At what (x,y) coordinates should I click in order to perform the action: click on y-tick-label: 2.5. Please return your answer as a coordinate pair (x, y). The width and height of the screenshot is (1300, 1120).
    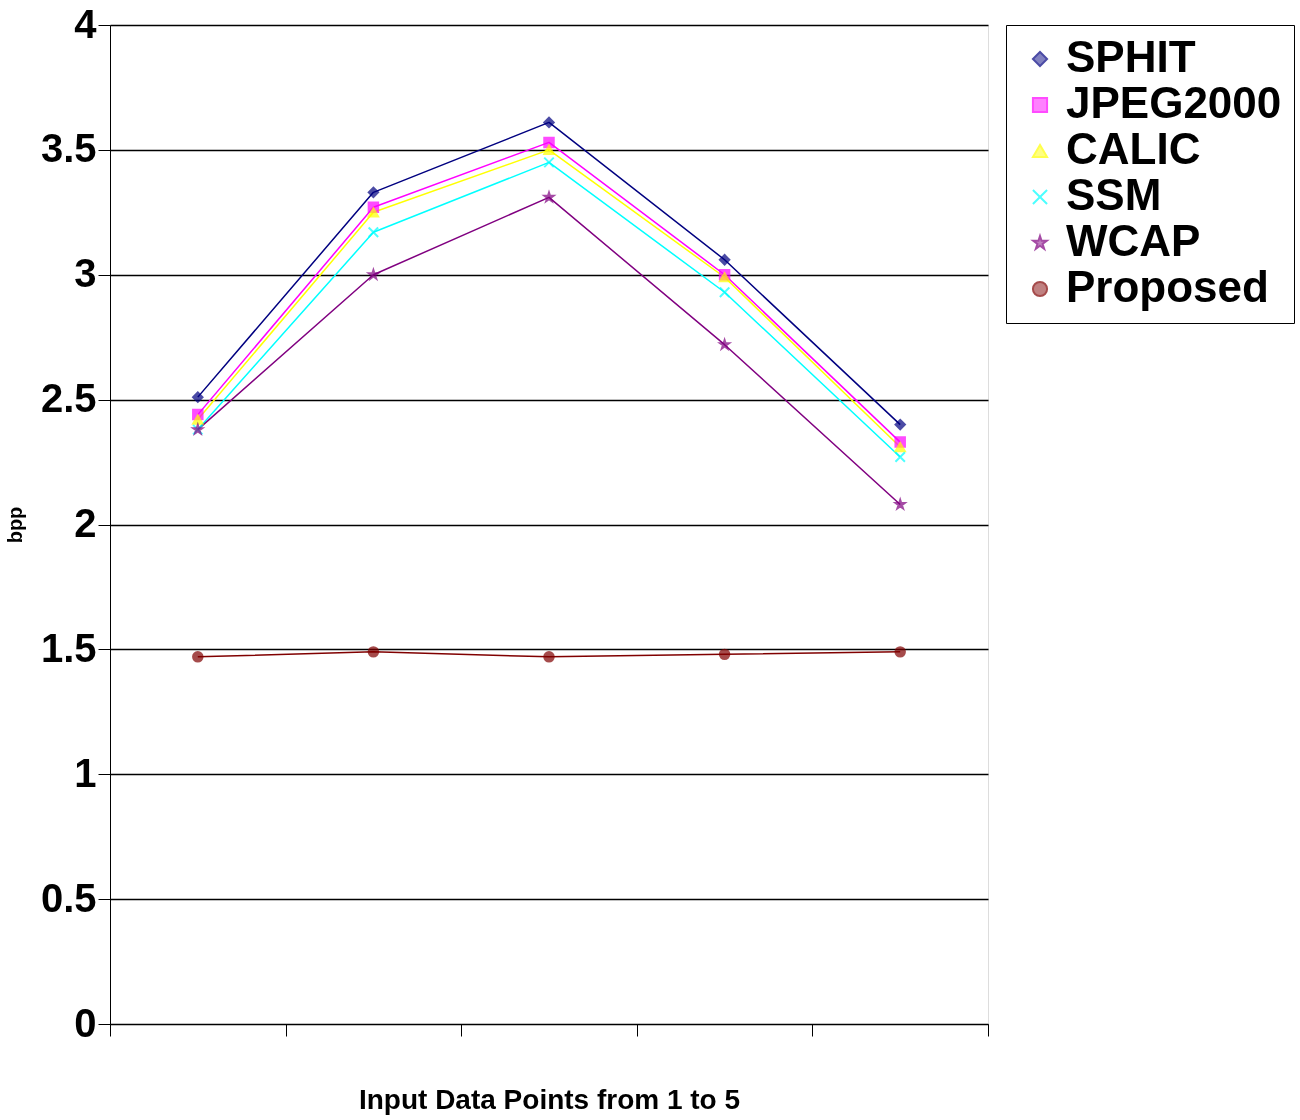
    Looking at the image, I should click on (68, 398).